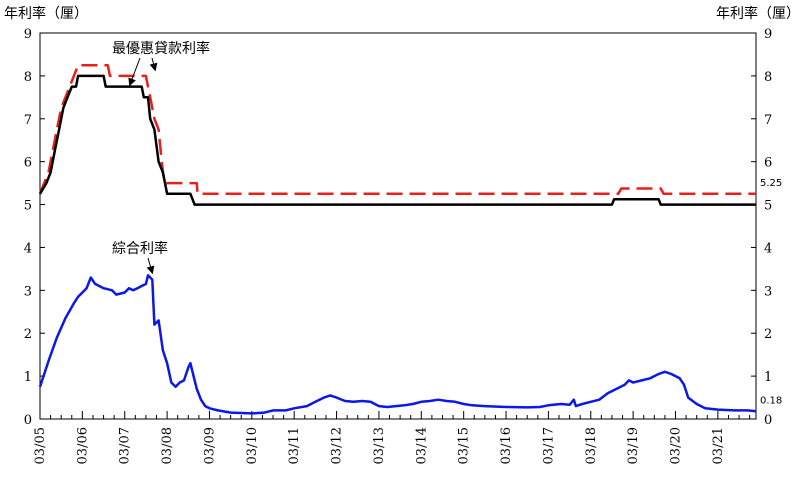 The image size is (804, 478). I want to click on y-tick-label-left: 1, so click(28, 377).